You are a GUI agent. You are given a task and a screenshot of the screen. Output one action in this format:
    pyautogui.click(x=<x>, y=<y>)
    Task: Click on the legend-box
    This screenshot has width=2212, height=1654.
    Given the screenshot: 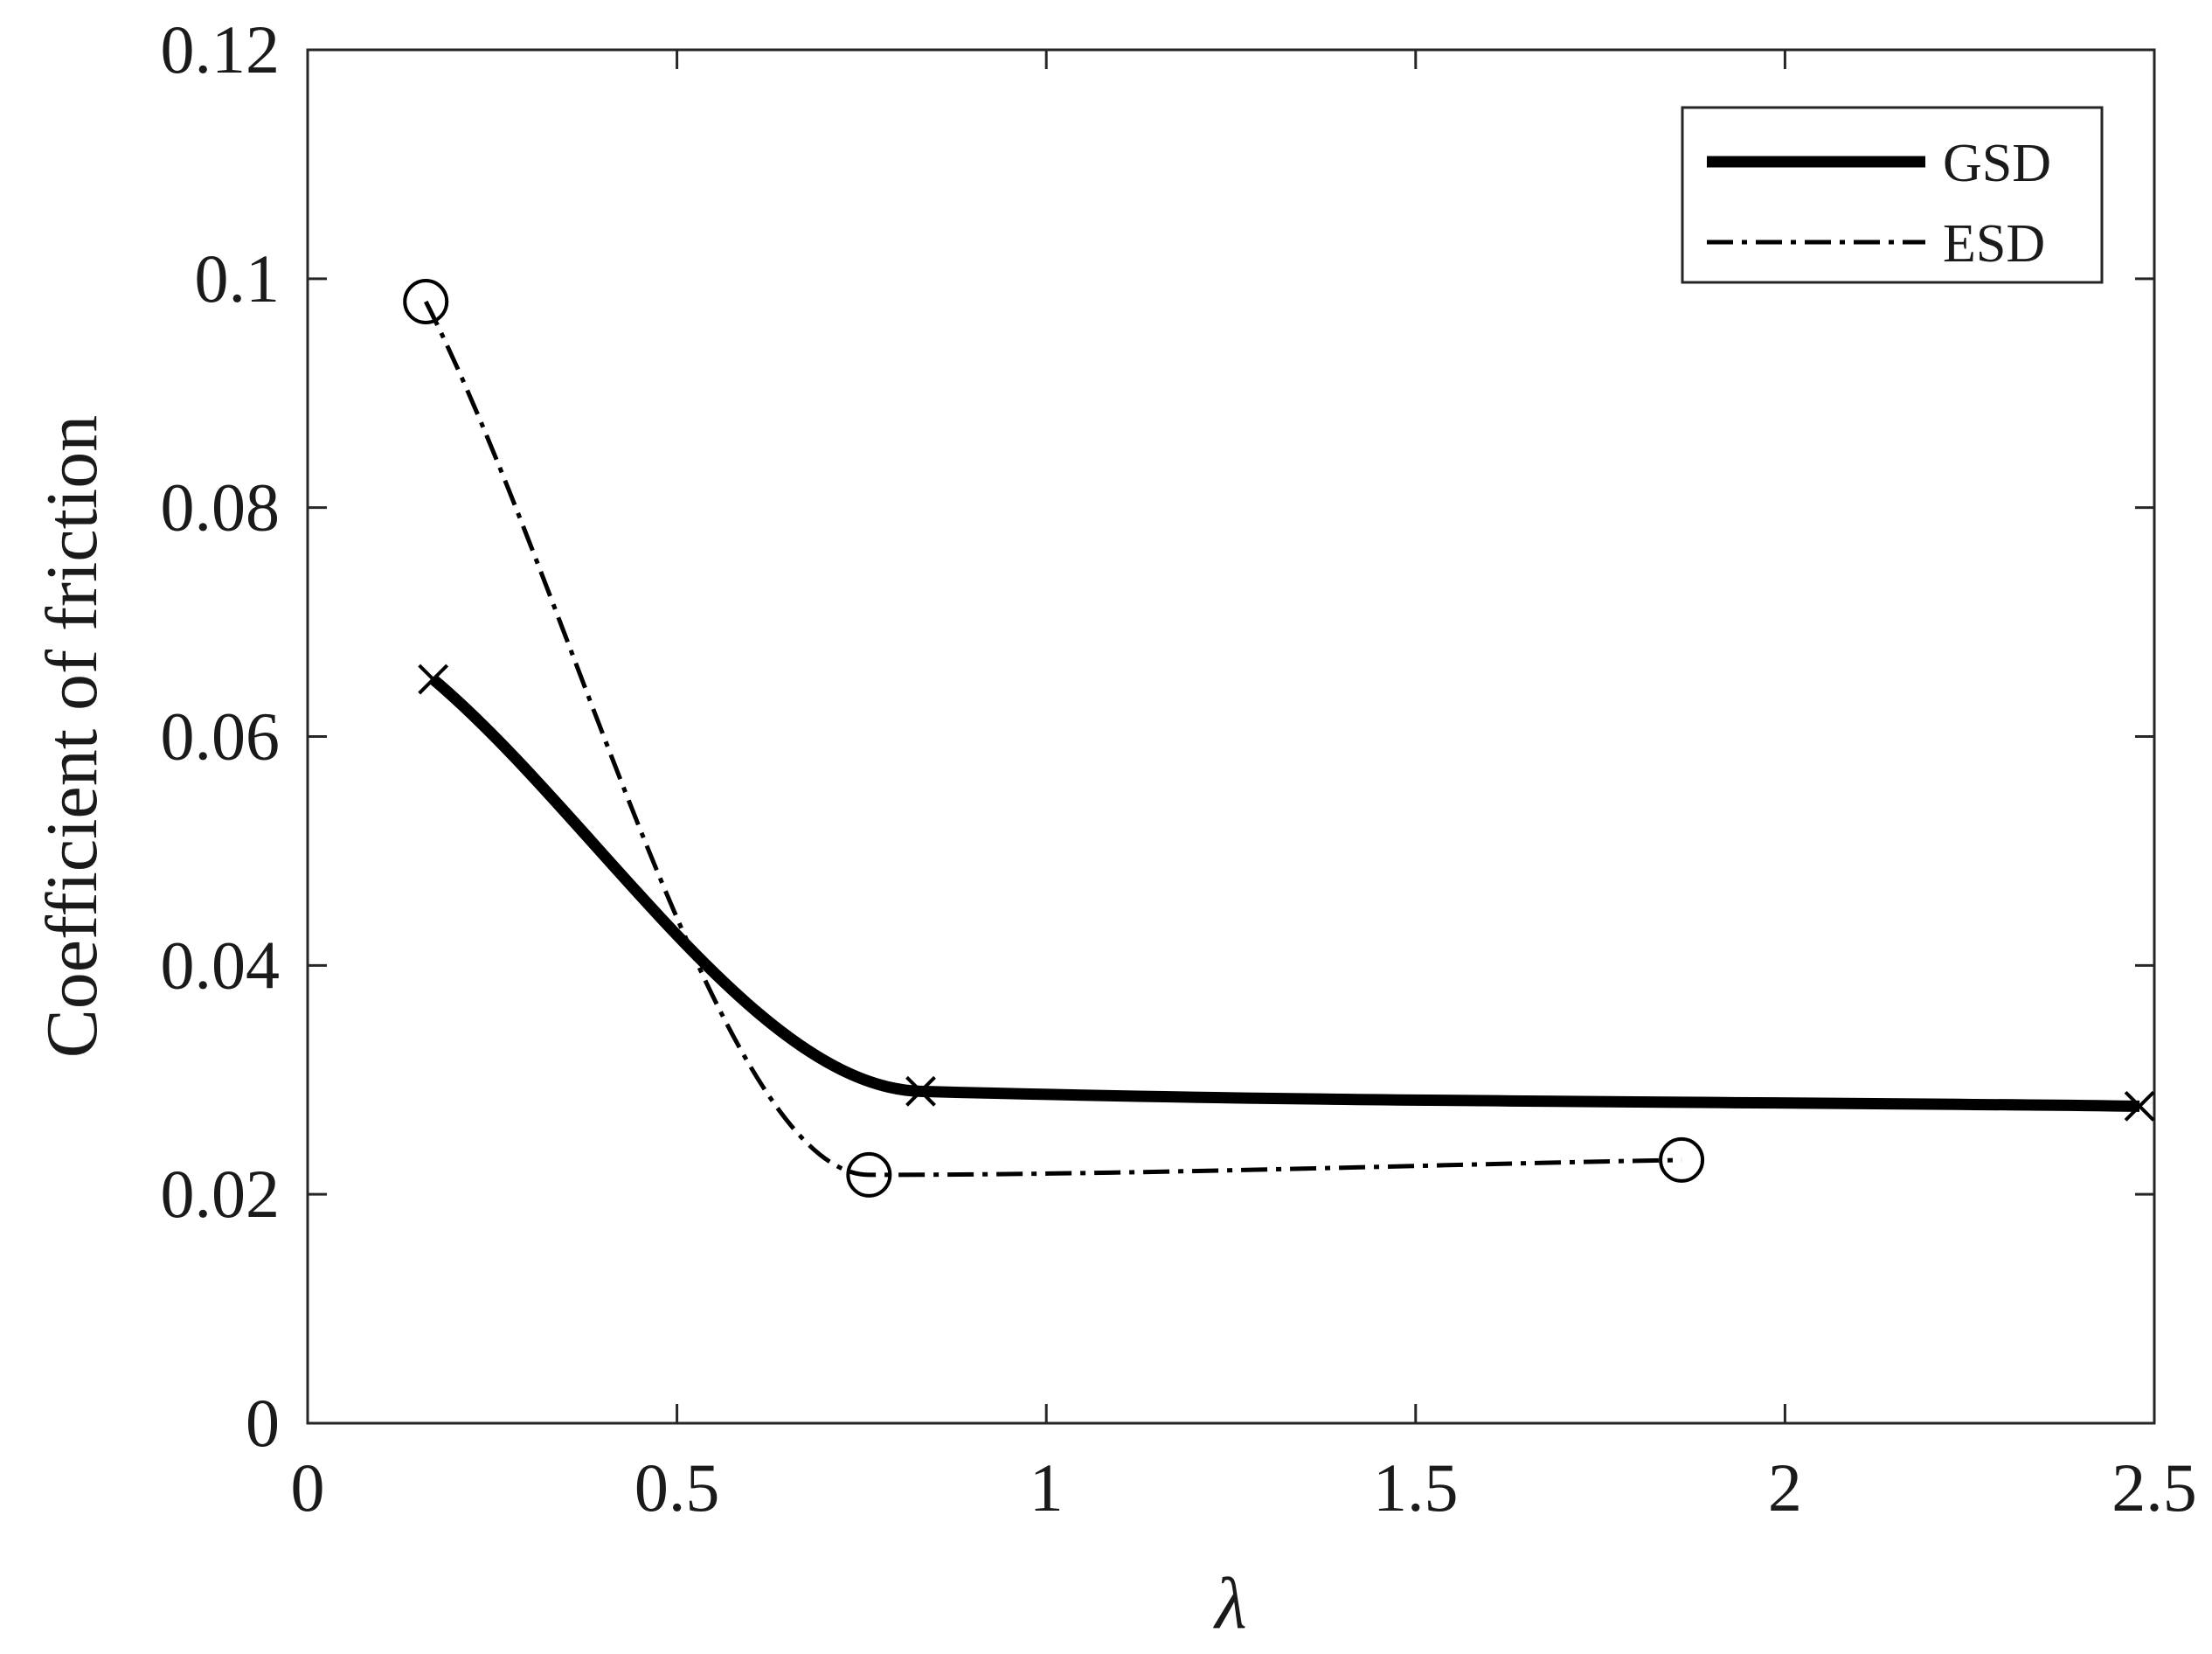 What is the action you would take?
    pyautogui.click(x=1892, y=195)
    